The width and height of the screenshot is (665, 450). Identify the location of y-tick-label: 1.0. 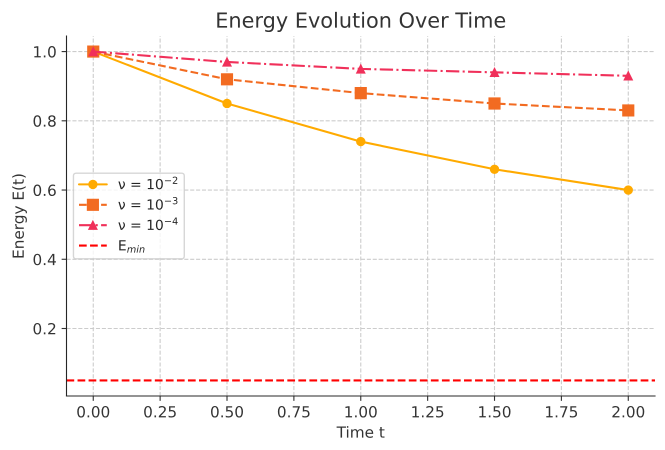
(45, 52).